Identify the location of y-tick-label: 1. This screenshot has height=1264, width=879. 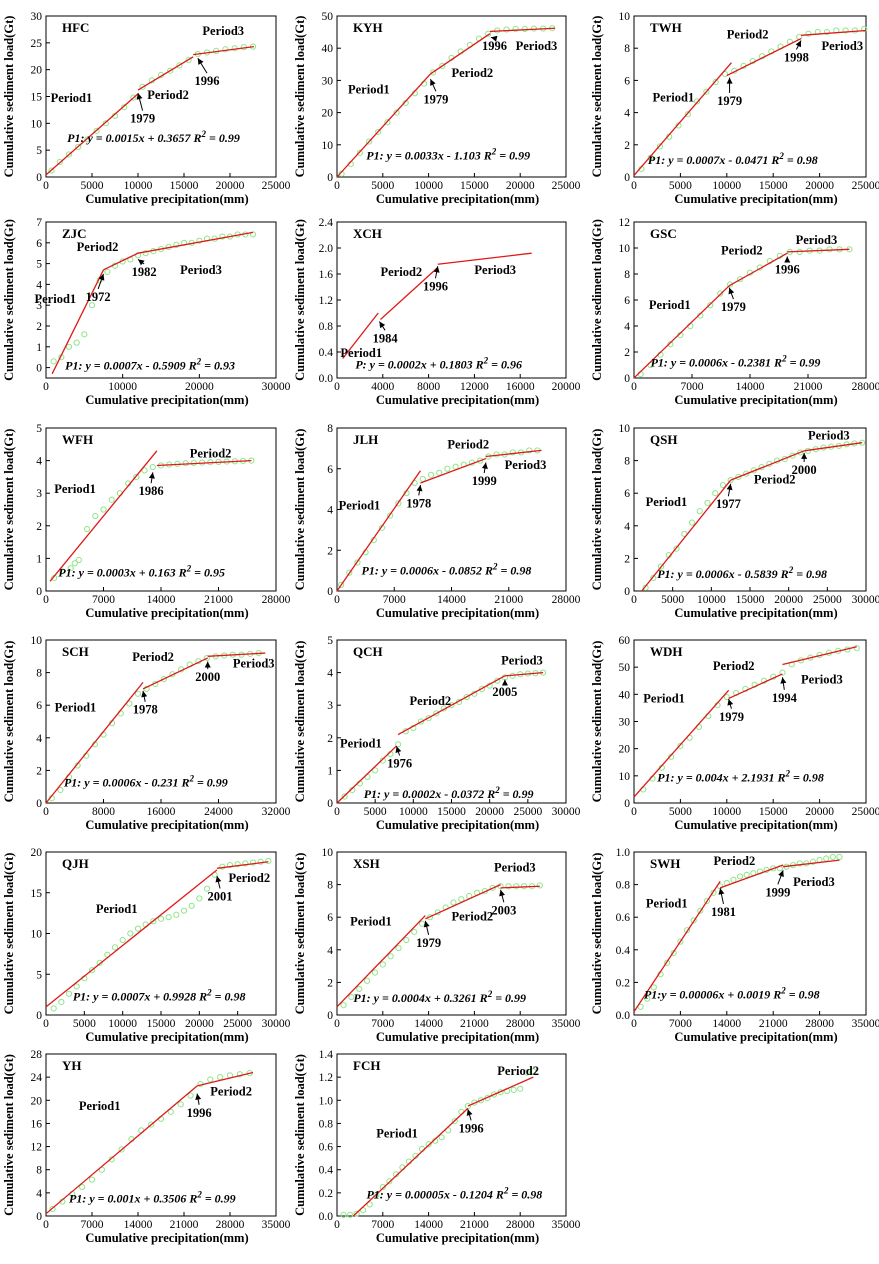
(39, 348).